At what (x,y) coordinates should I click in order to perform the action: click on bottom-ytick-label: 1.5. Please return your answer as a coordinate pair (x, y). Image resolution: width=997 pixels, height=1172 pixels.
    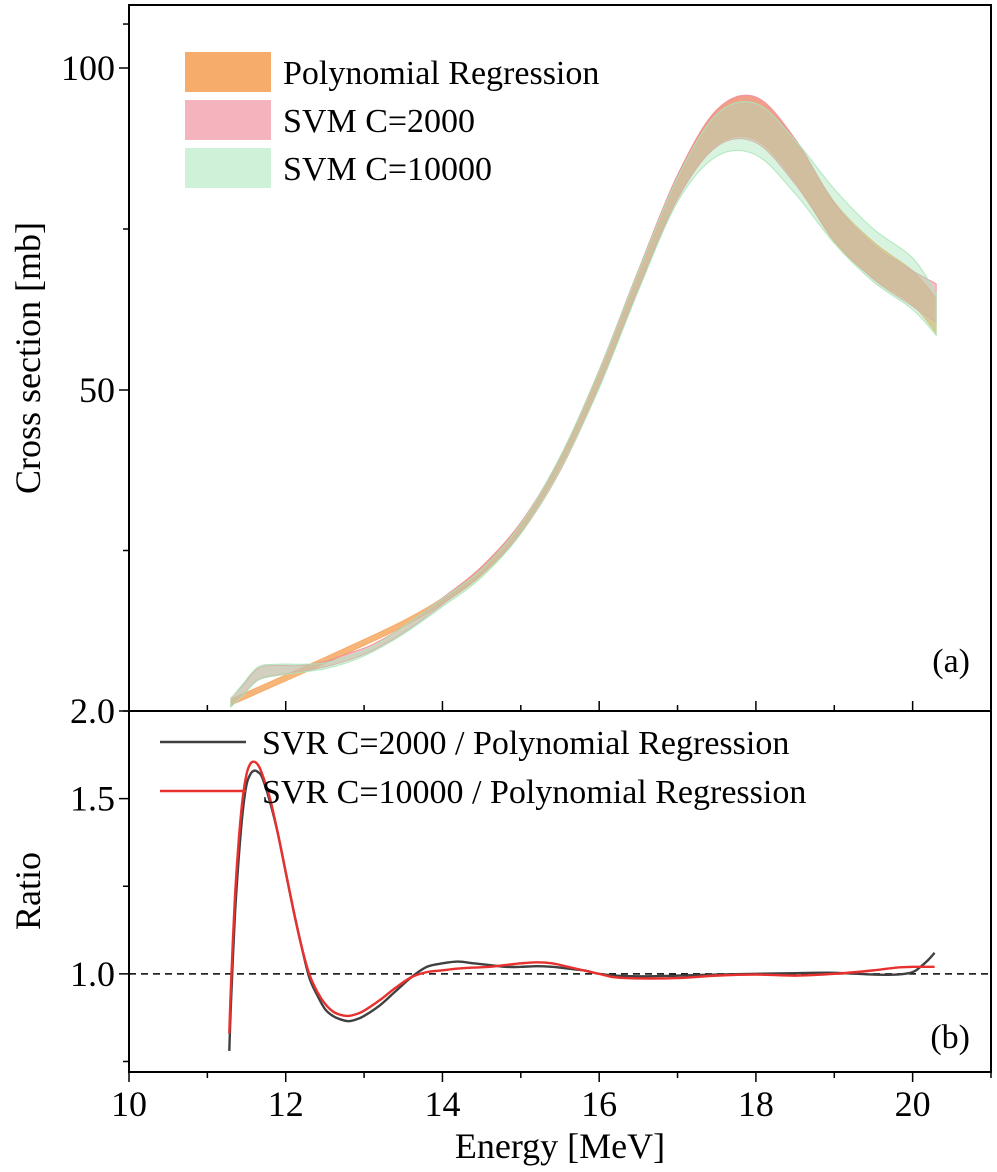
    Looking at the image, I should click on (92, 799).